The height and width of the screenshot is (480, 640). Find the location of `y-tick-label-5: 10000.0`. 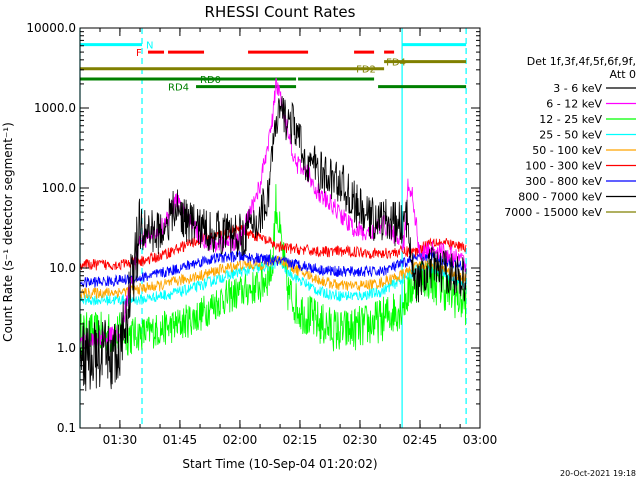

y-tick-label-5: 10000.0 is located at coordinates (51, 28).